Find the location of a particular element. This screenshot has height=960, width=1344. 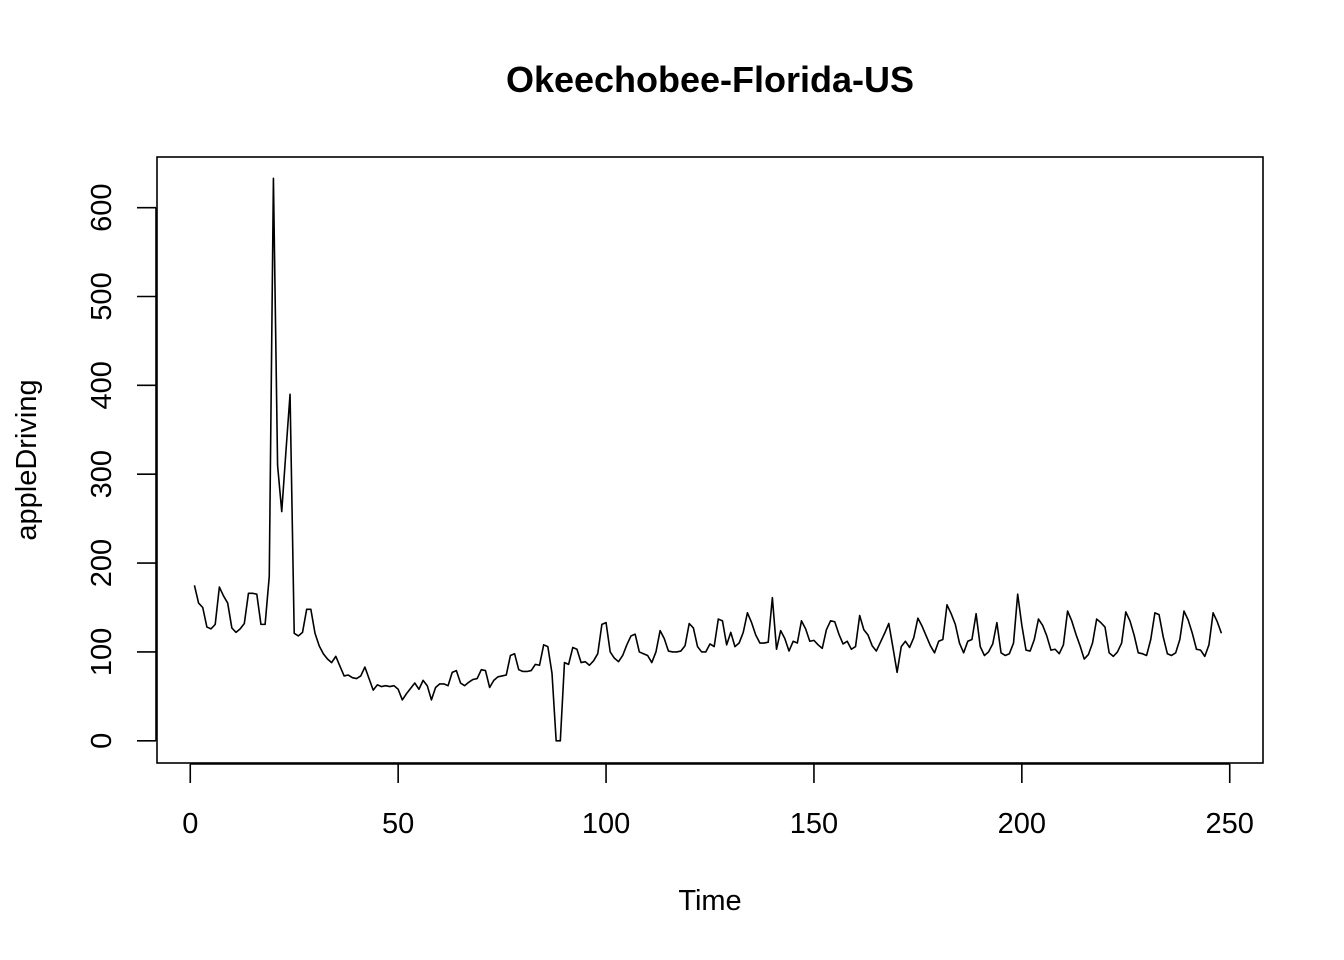

x-axis-label: Time is located at coordinates (709, 901).